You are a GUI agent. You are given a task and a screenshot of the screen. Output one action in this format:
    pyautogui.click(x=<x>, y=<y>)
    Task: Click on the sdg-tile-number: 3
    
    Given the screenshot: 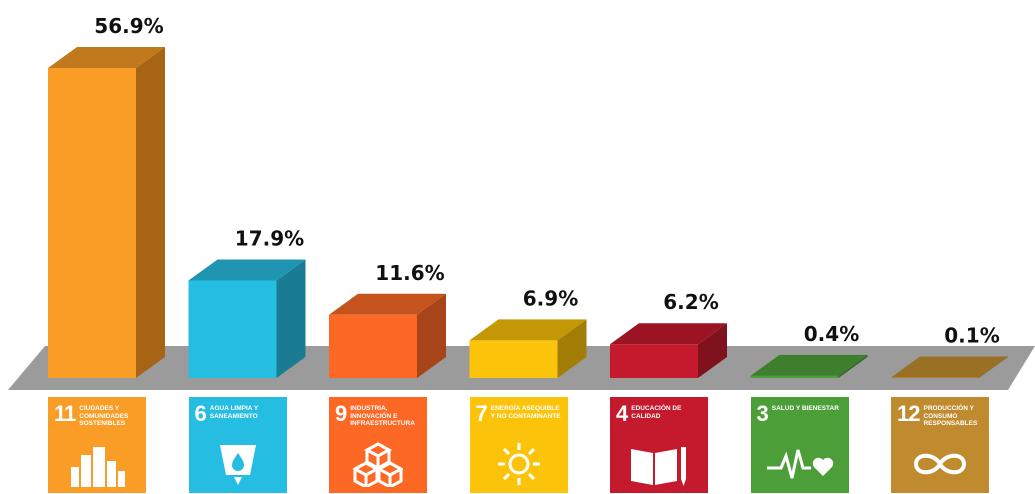 What is the action you would take?
    pyautogui.click(x=762, y=413)
    